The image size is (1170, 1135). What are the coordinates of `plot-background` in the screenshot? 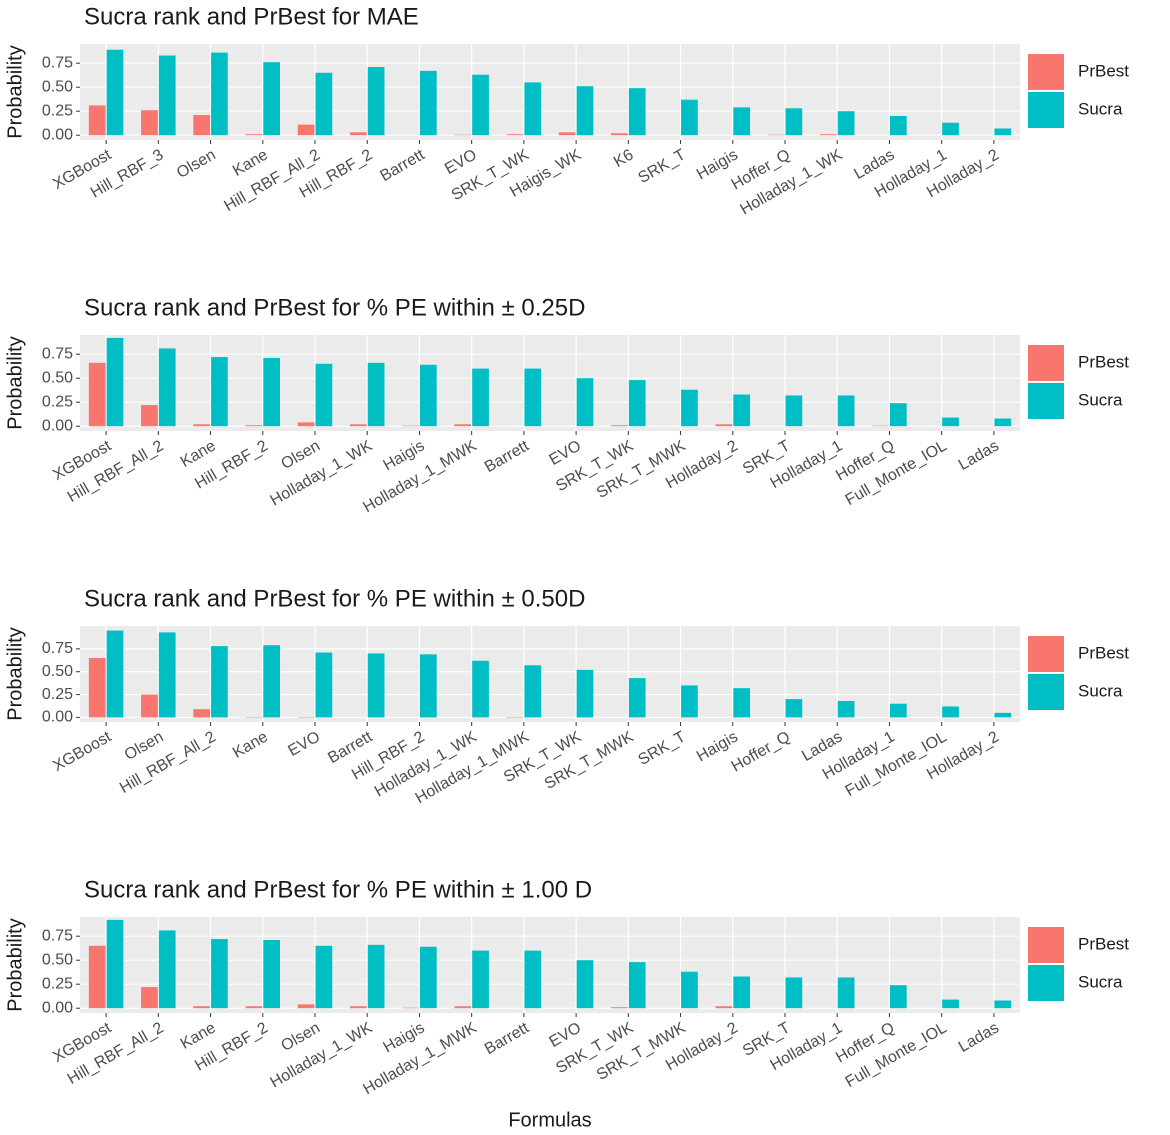 It's located at (550, 965).